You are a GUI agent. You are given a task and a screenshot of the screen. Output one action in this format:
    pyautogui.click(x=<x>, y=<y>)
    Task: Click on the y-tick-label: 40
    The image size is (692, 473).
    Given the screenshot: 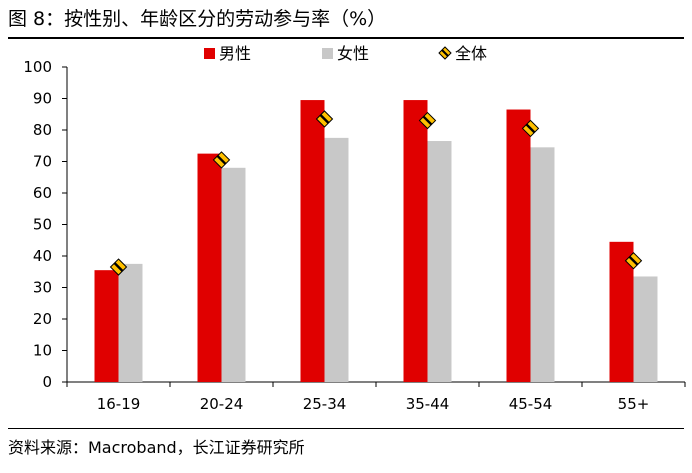 What is the action you would take?
    pyautogui.click(x=42, y=256)
    